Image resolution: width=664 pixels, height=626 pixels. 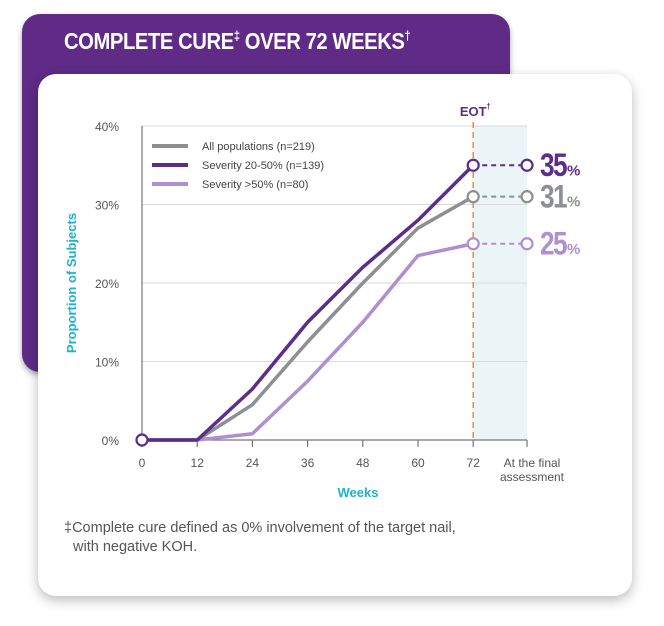 I want to click on footnote-mark: ‡, so click(x=68, y=528).